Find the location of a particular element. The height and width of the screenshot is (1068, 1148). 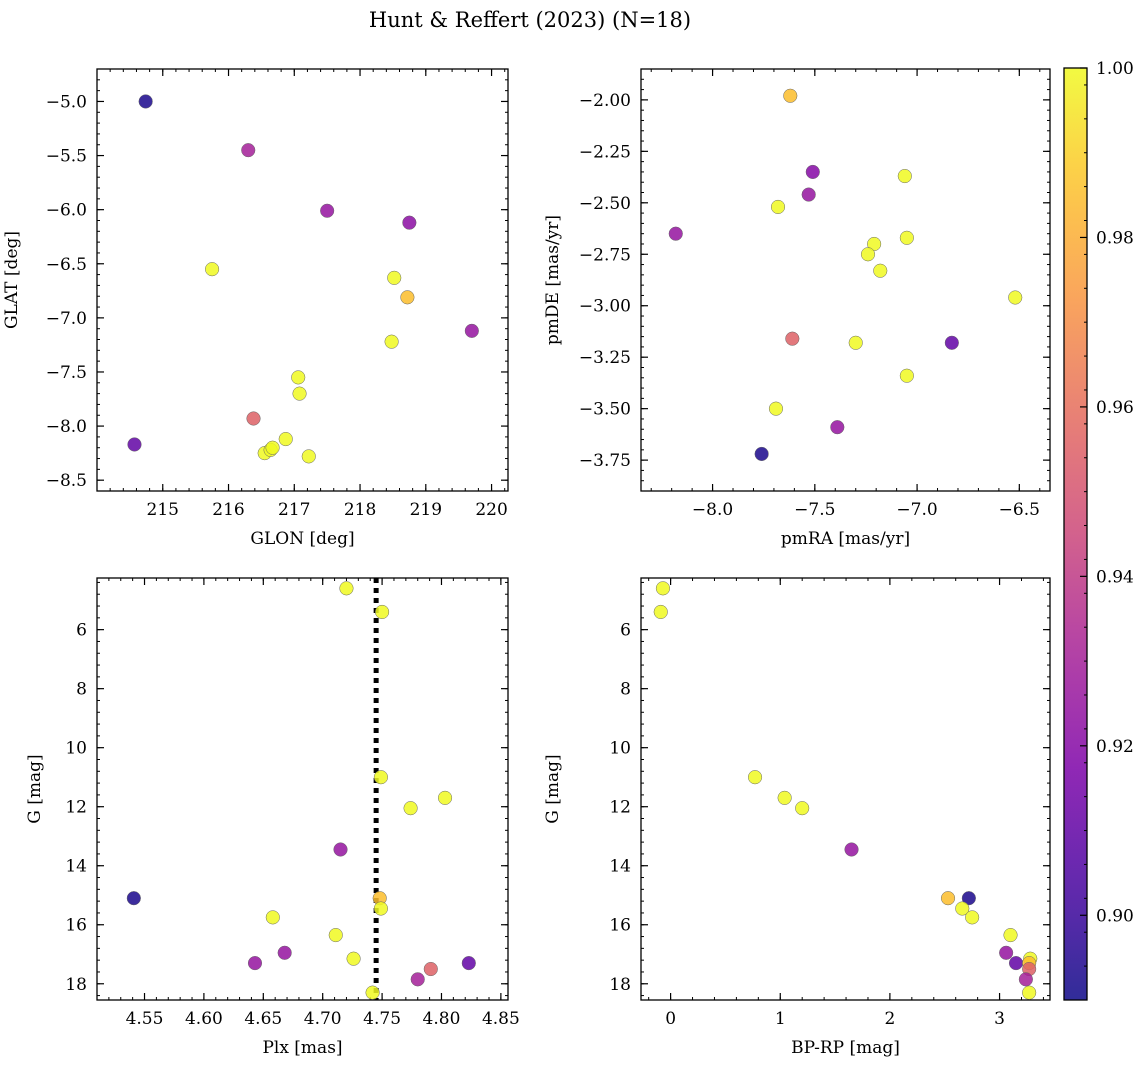

y-tick-label: −8.0 is located at coordinates (66, 427).